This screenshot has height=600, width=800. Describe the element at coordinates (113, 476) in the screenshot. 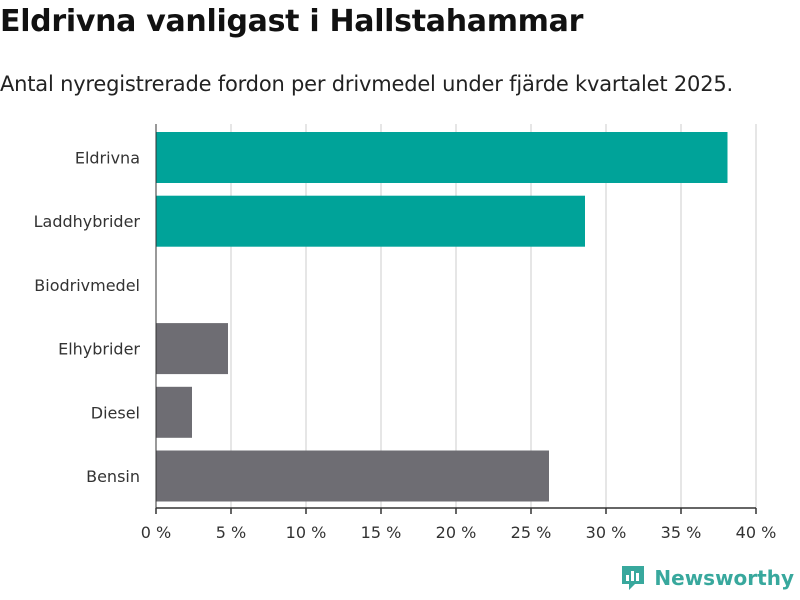

I see `category-label: Bensin` at that location.